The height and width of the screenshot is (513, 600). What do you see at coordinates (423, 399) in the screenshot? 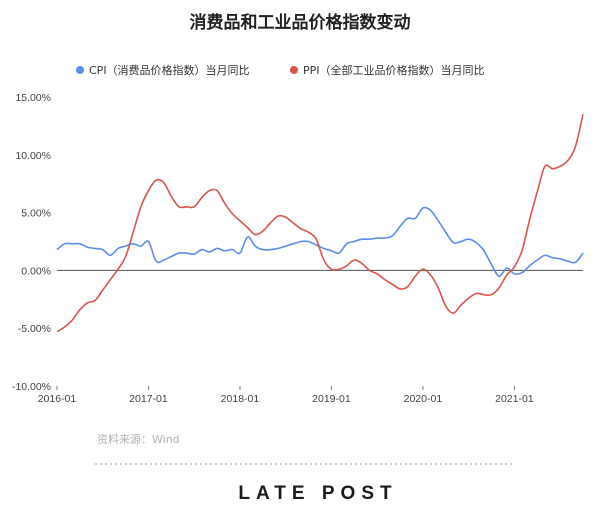
I see `x-tick-label: 2020-01` at bounding box center [423, 399].